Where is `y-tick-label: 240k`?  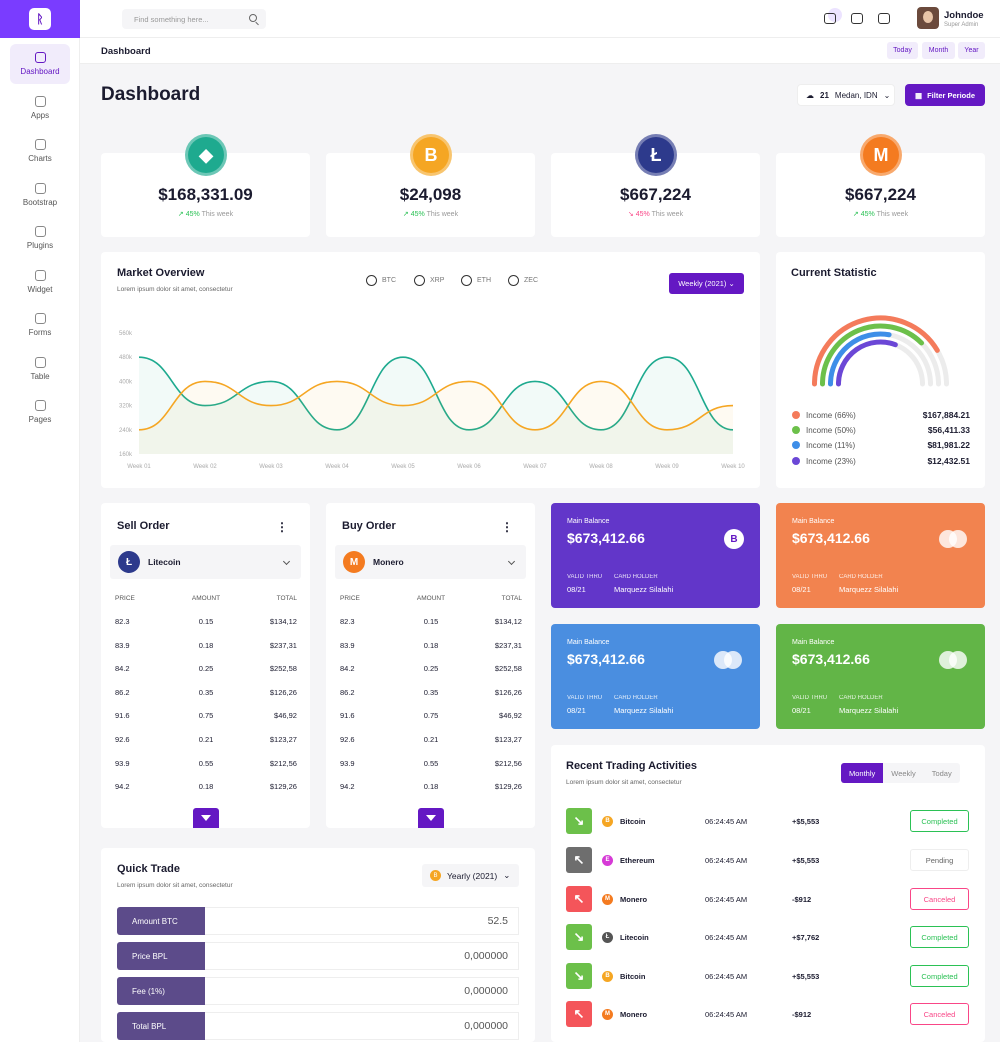
y-tick-label: 240k is located at coordinates (126, 431).